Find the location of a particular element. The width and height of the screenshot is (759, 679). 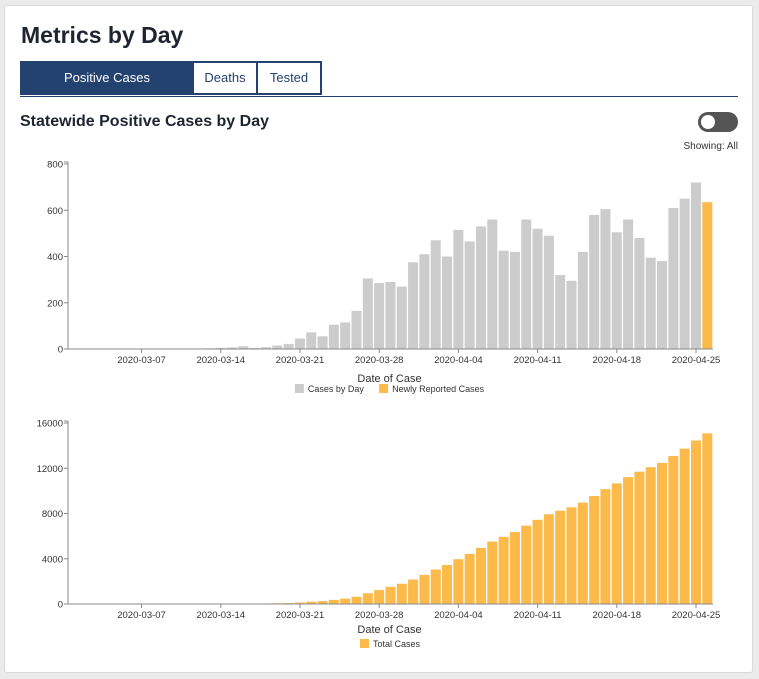

legend-label: Total Cases is located at coordinates (397, 644).